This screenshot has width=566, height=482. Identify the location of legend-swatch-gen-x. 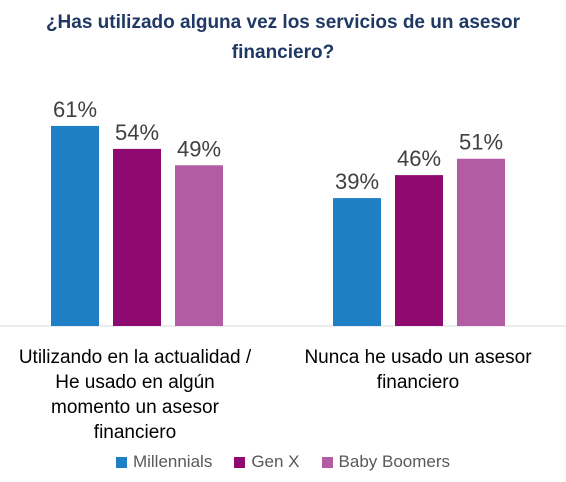
(240, 462).